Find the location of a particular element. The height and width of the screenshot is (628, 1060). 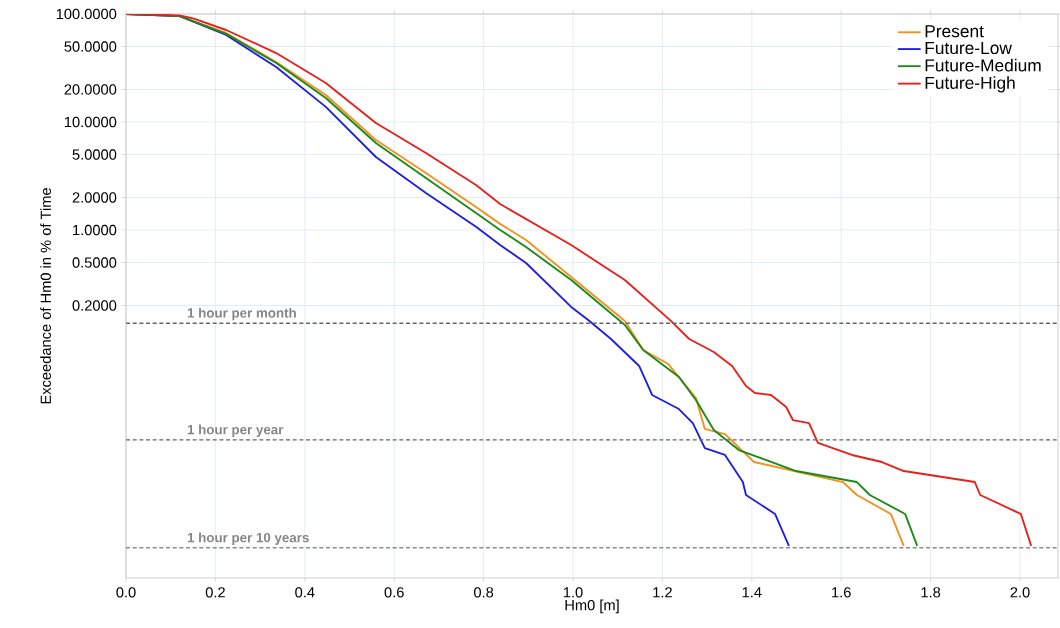

legend-label: Present is located at coordinates (954, 31).